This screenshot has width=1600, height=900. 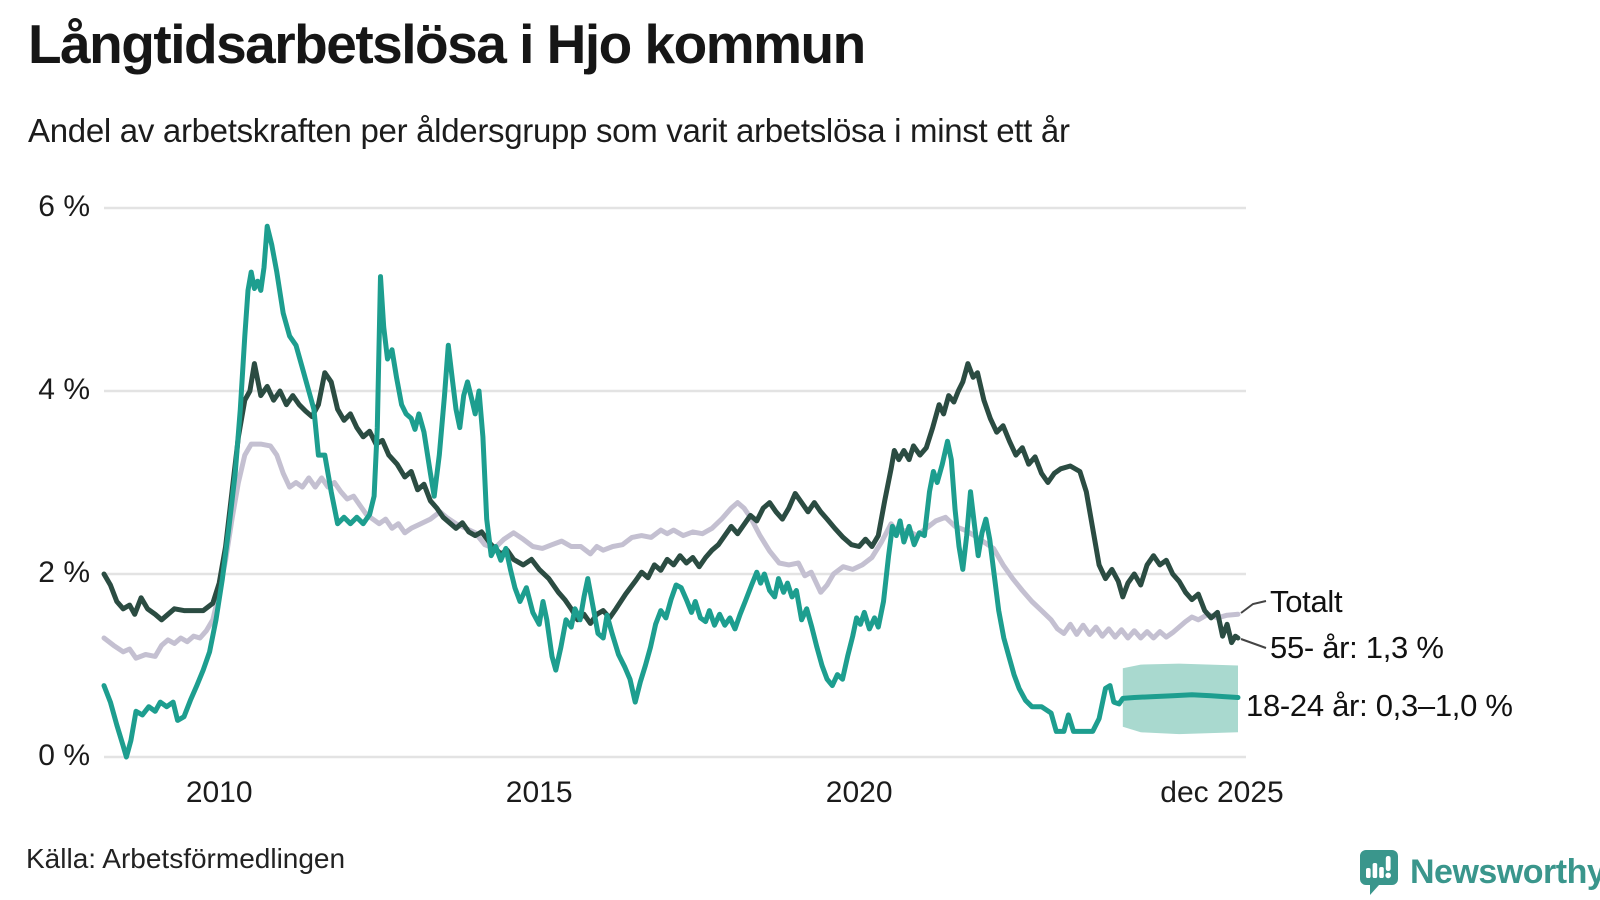 What do you see at coordinates (1379, 705) in the screenshot?
I see `series-label-18-24: 18-24 år: 0,3–1,0 %` at bounding box center [1379, 705].